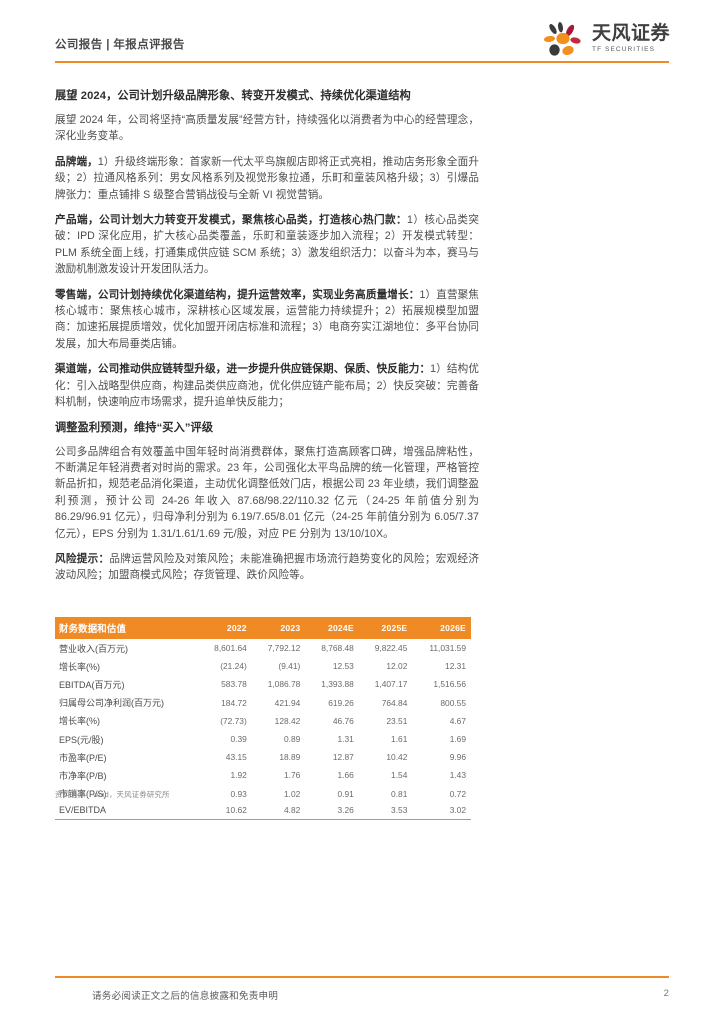 This screenshot has width=724, height=1024. Describe the element at coordinates (345, 739) in the screenshot. I see `row-value: 1.31` at that location.